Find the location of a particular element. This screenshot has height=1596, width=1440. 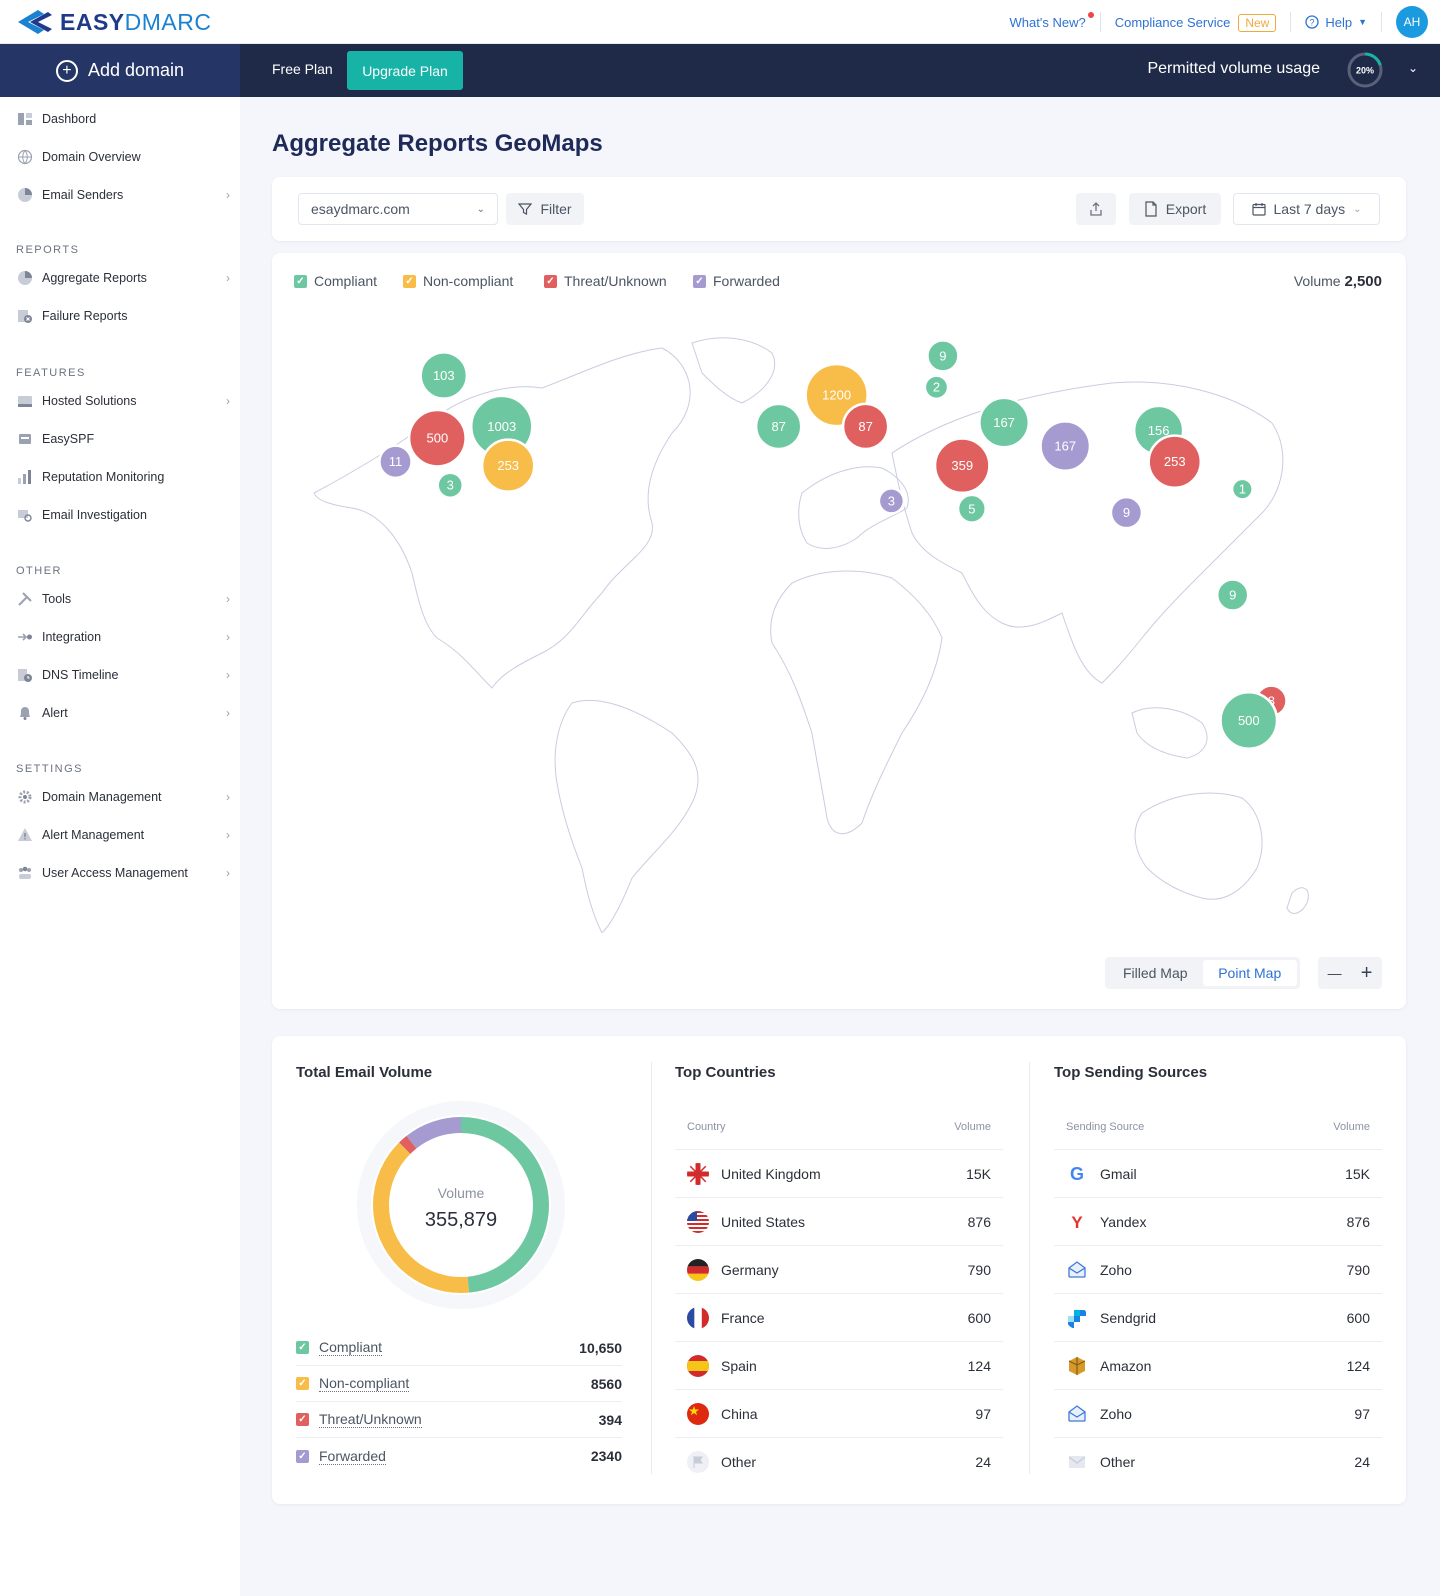

easydmarc-logo: EASYDMARC is located at coordinates (113, 22).